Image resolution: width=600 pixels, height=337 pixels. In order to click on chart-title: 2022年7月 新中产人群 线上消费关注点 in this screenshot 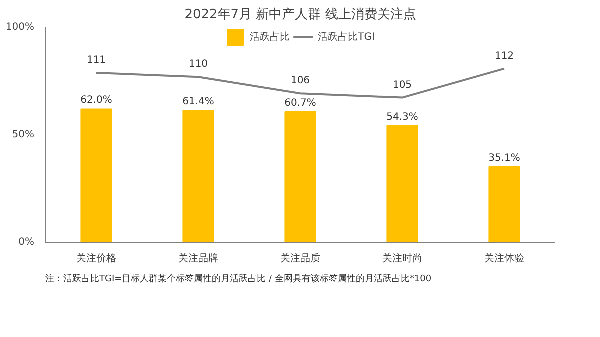, I will do `click(300, 15)`.